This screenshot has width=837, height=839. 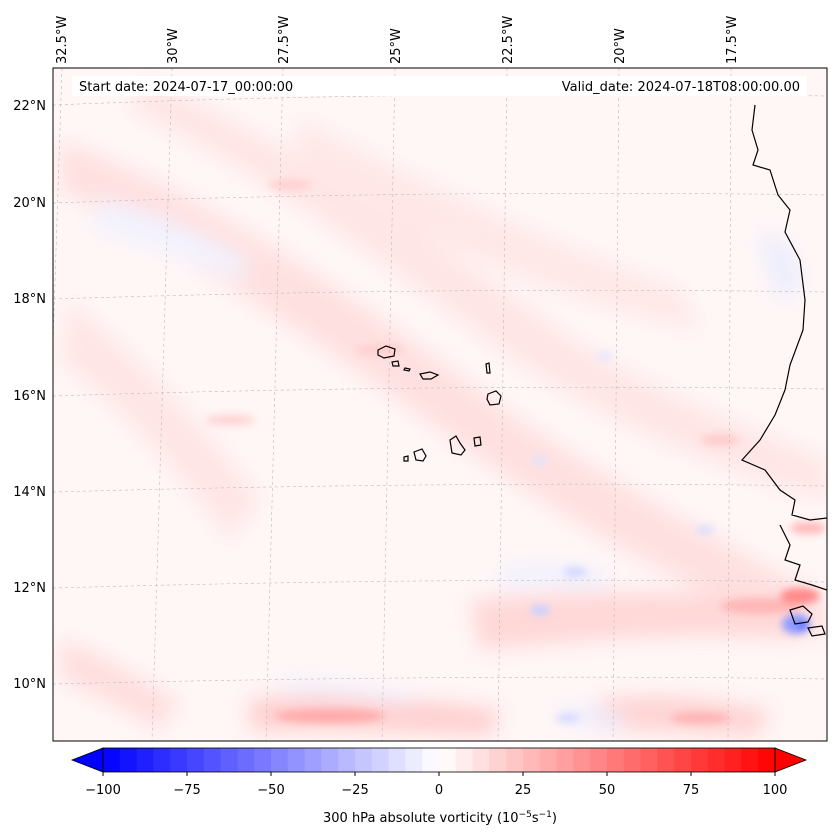 What do you see at coordinates (186, 790) in the screenshot?
I see `colorbar-tick-label: −75` at bounding box center [186, 790].